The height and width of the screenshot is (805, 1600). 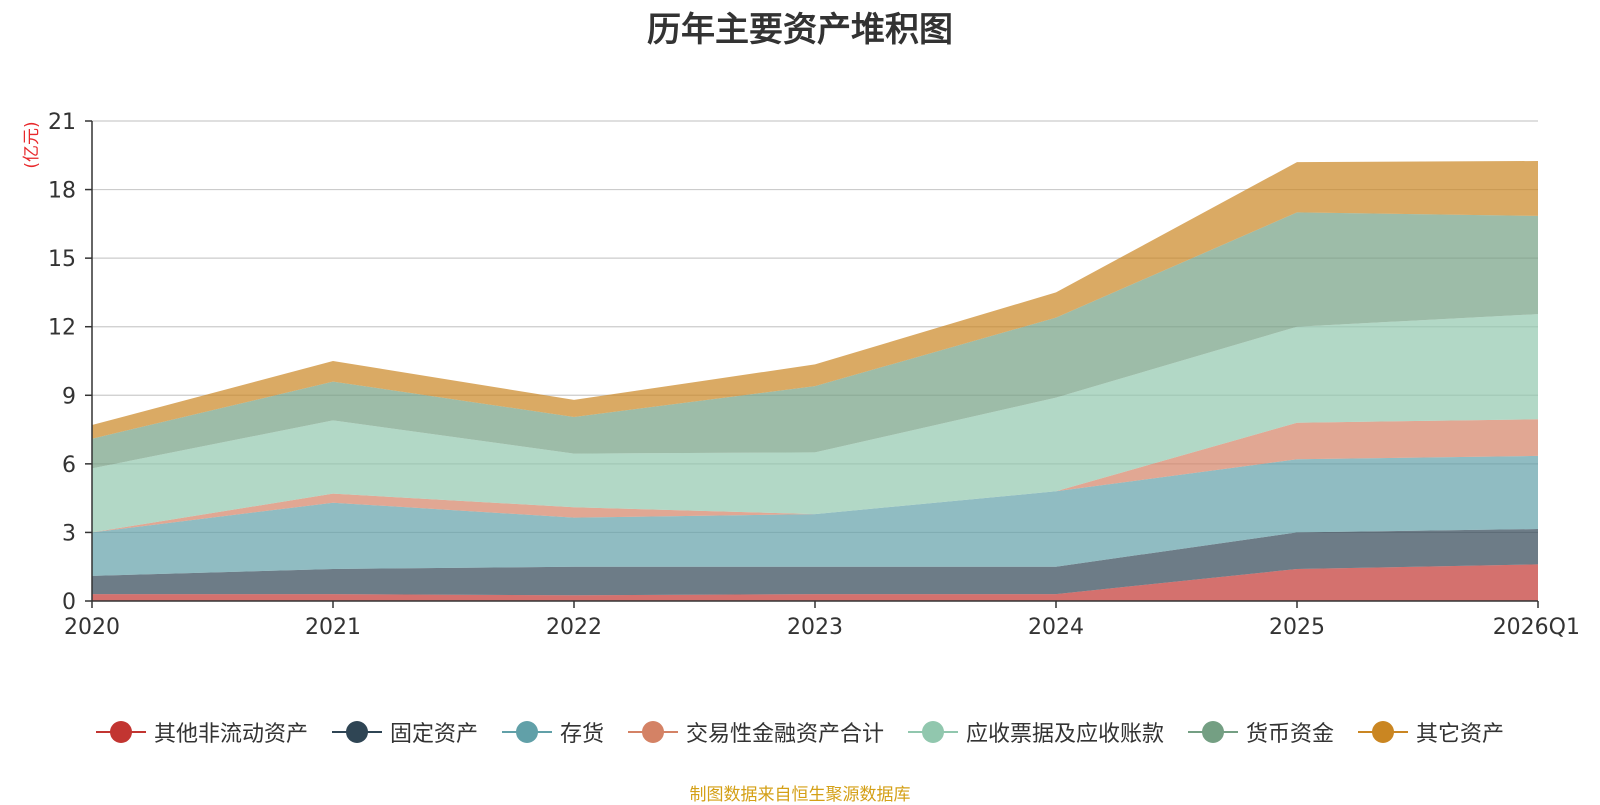 What do you see at coordinates (574, 627) in the screenshot?
I see `x-tick-label: 2022` at bounding box center [574, 627].